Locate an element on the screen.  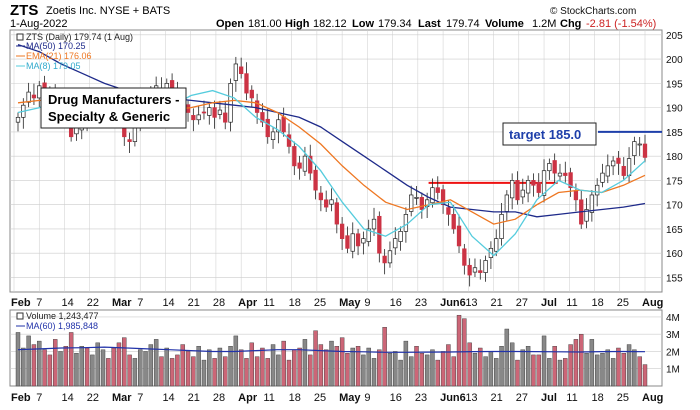
last-label: Last is located at coordinates (429, 24).